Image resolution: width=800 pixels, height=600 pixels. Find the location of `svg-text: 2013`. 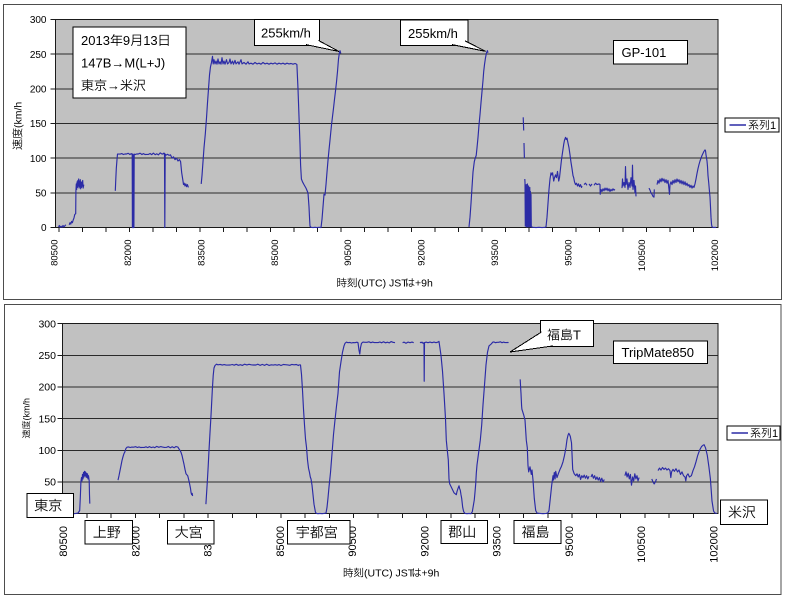

svg-text: 2013 is located at coordinates (95, 40).